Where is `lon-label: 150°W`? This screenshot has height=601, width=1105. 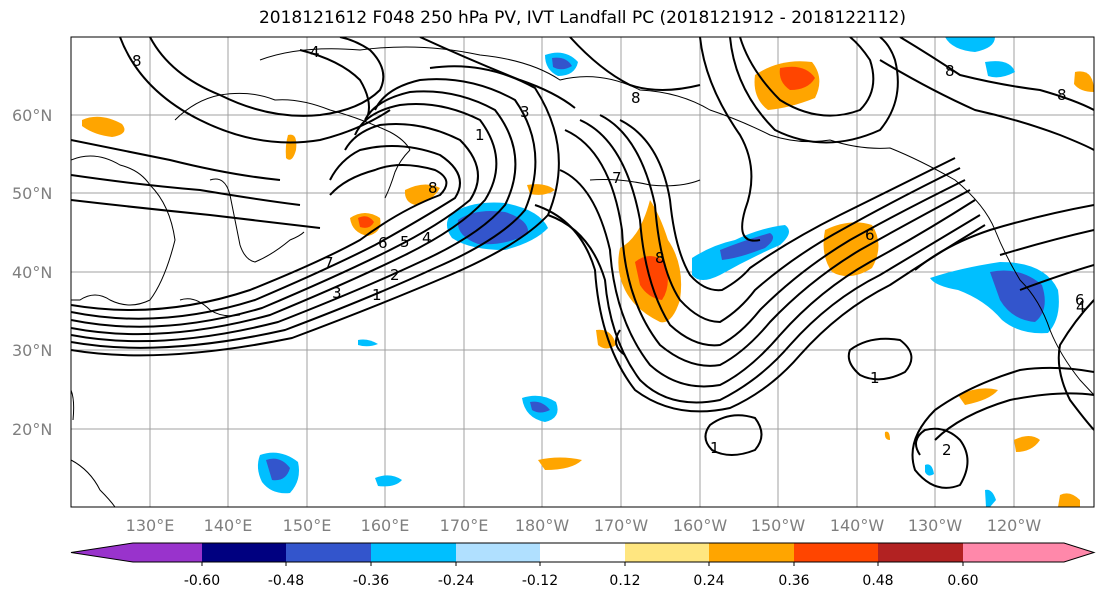 lon-label: 150°W is located at coordinates (778, 525).